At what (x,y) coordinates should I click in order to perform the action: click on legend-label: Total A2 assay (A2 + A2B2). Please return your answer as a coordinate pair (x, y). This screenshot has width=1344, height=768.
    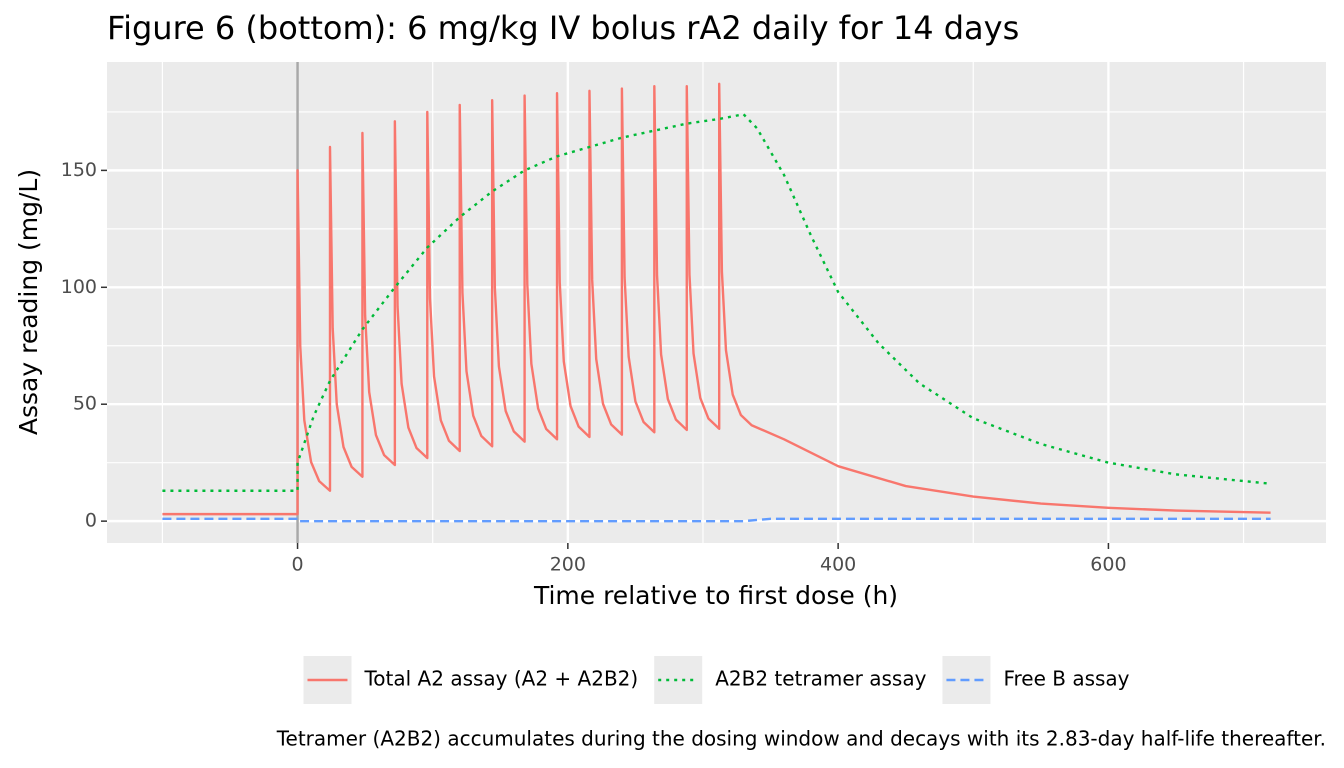
    Looking at the image, I should click on (500, 679).